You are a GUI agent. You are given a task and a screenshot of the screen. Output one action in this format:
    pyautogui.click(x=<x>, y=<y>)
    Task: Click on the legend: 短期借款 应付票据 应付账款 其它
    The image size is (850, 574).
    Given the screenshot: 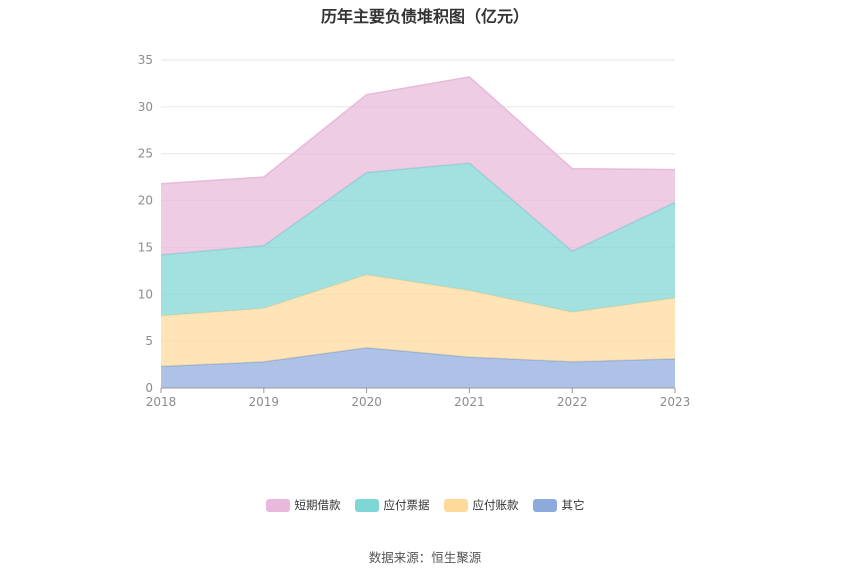 What is the action you would take?
    pyautogui.click(x=425, y=505)
    